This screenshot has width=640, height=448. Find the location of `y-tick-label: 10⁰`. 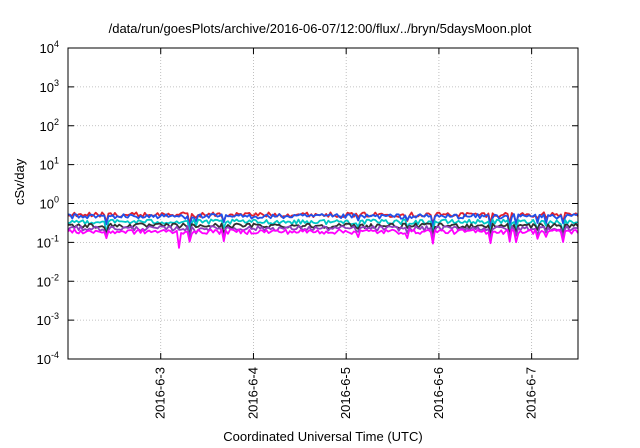

y-tick-label: 10⁰ is located at coordinates (49, 203).